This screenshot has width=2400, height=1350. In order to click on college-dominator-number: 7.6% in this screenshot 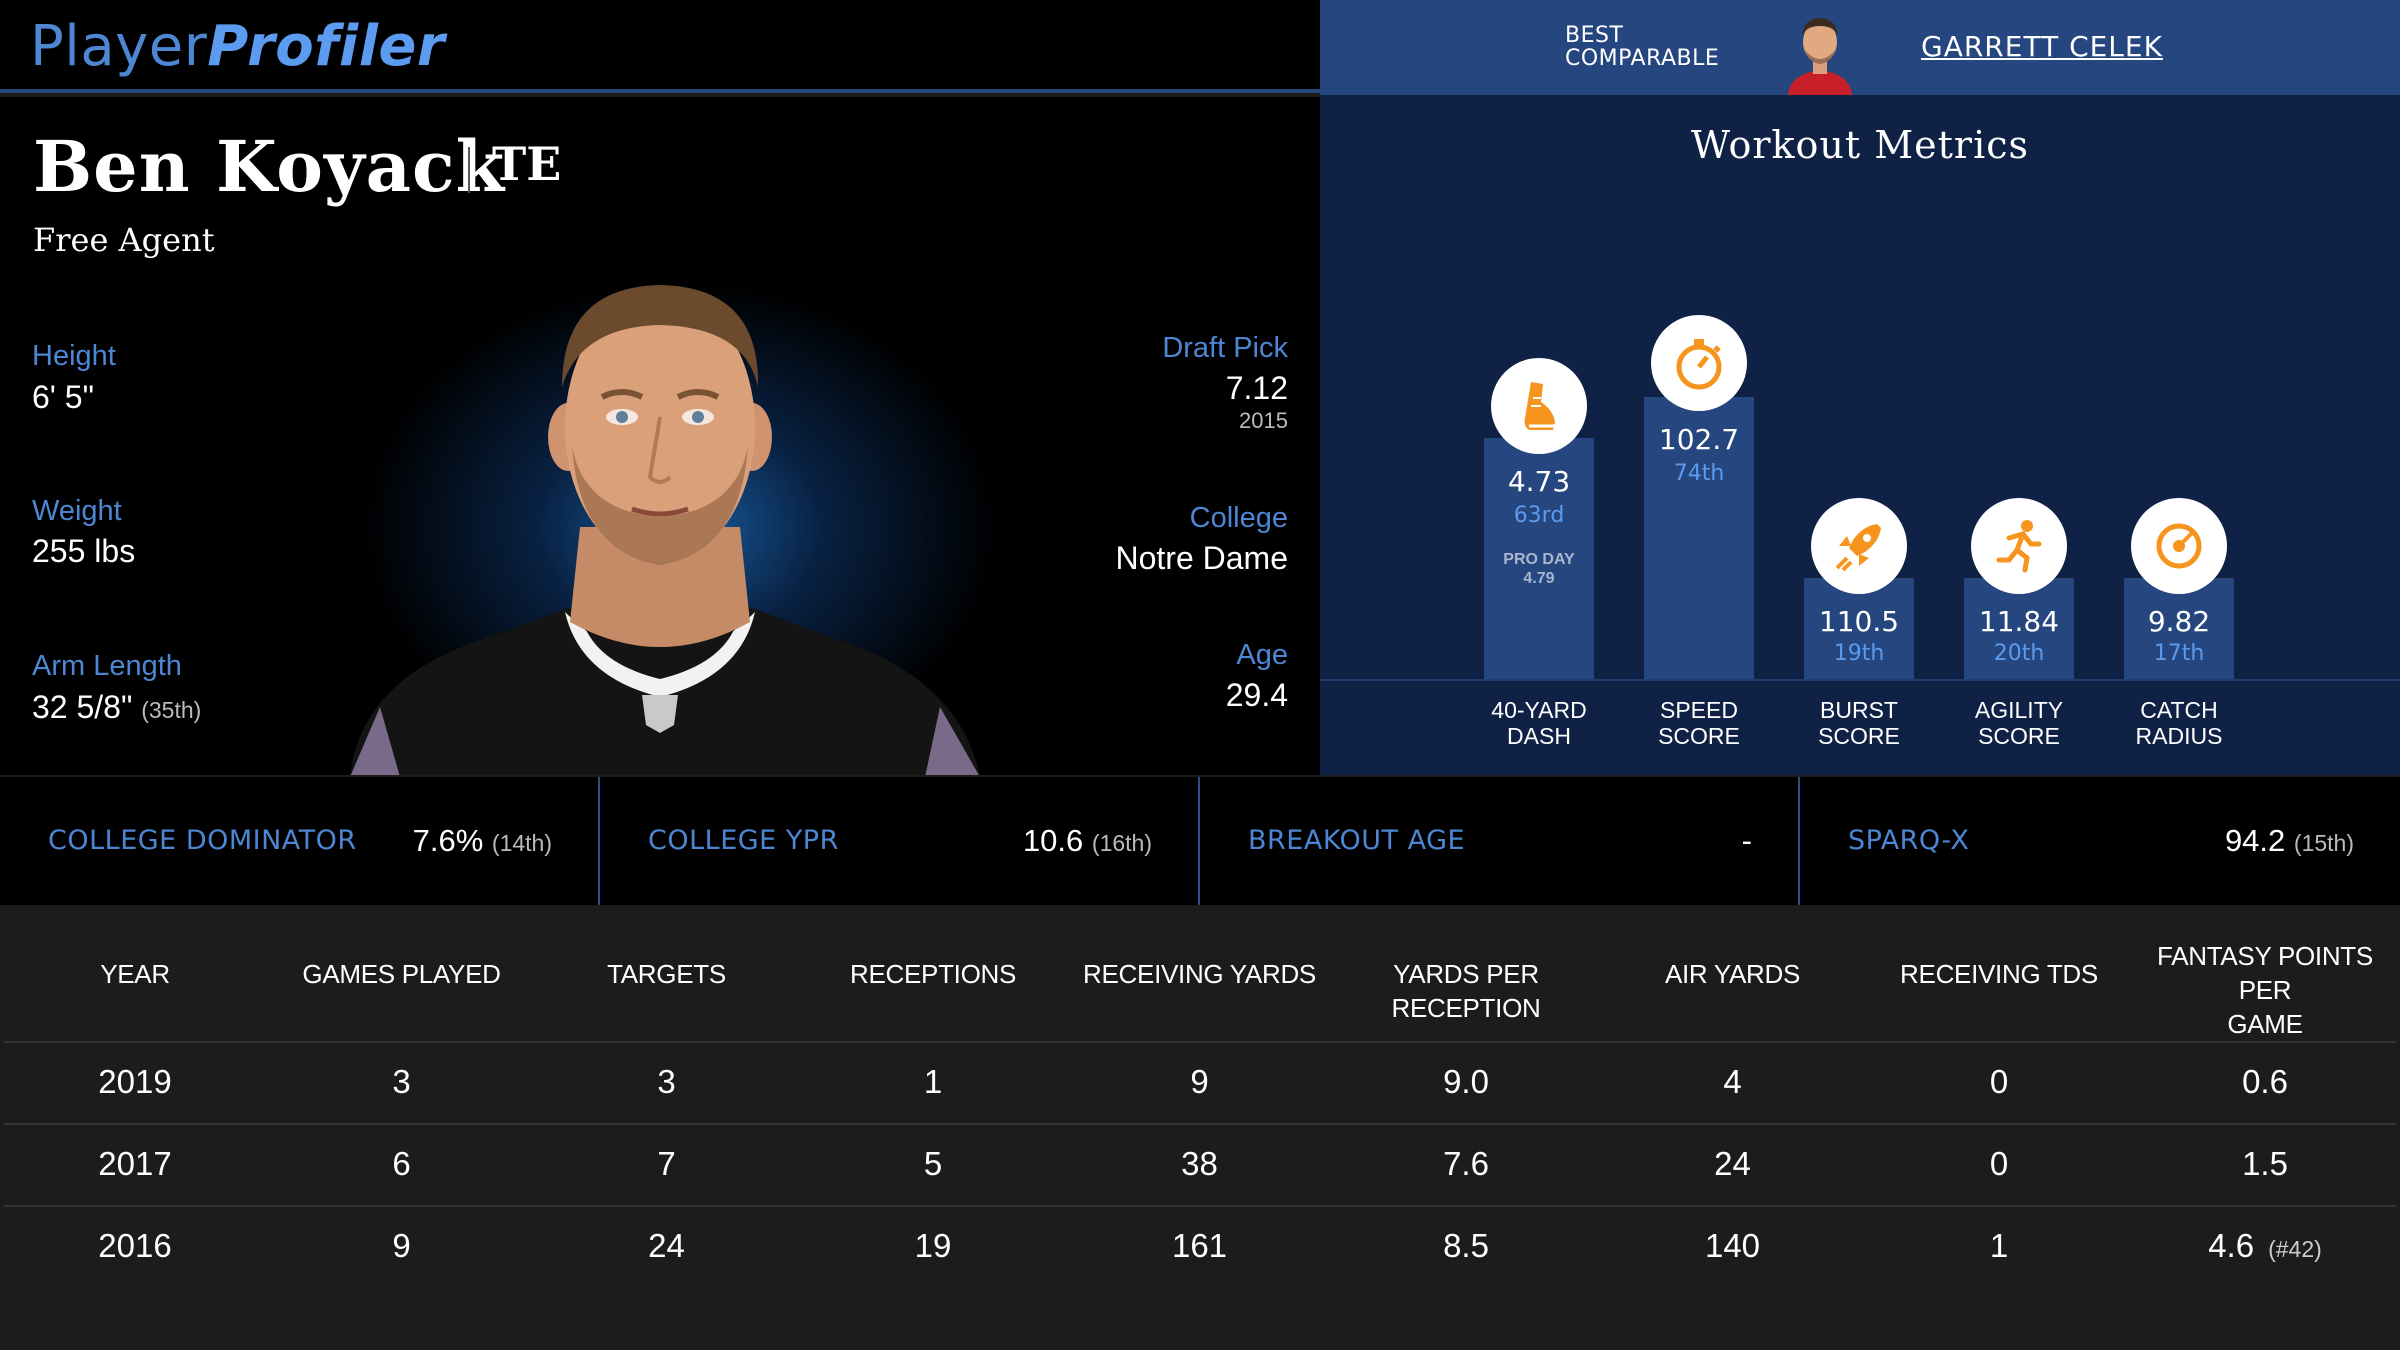, I will do `click(448, 840)`.